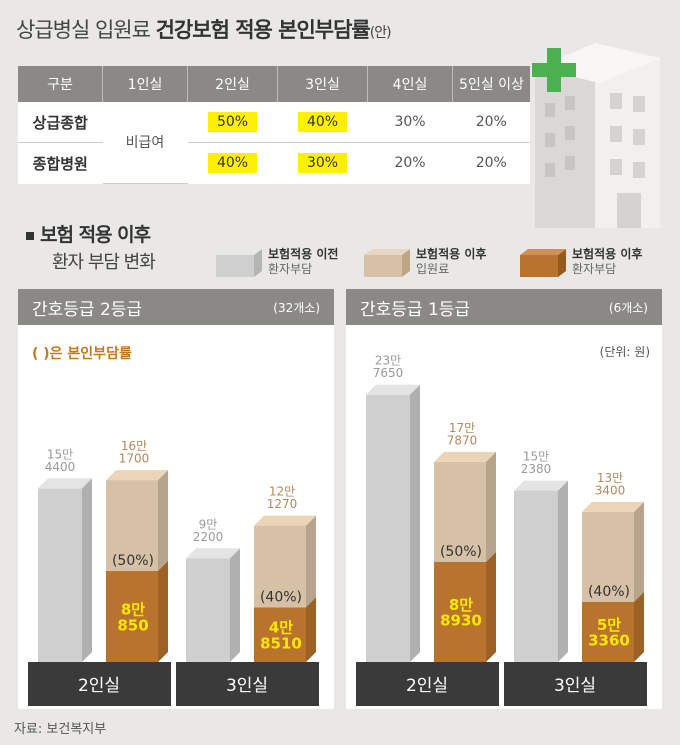 The image size is (680, 745). I want to click on value-label-fee: 17만 7870, so click(462, 434).